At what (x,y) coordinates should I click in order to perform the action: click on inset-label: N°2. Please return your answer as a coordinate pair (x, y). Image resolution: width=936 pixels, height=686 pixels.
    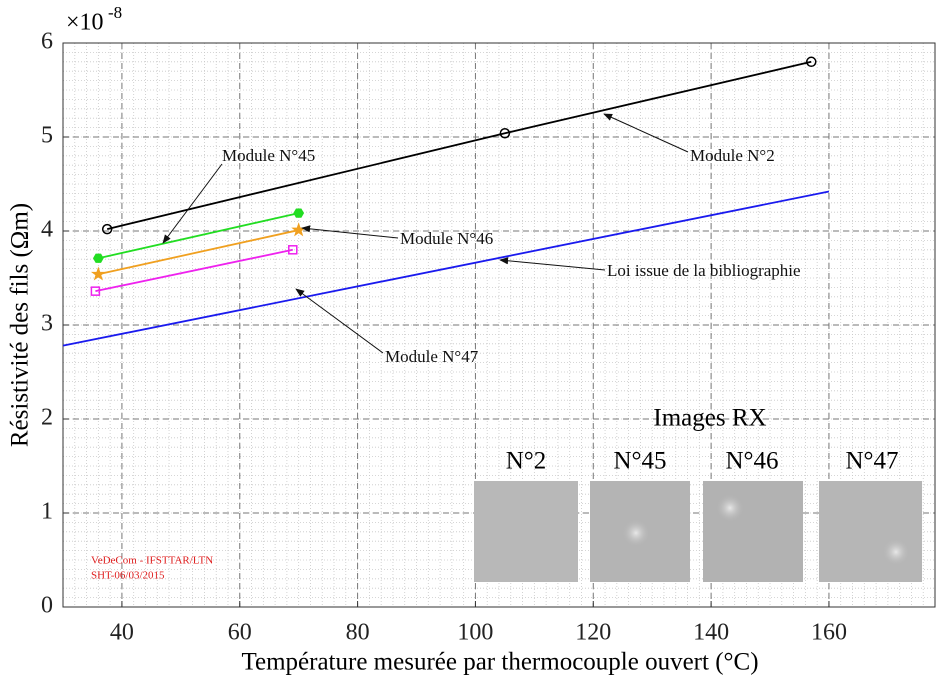
    Looking at the image, I should click on (526, 461).